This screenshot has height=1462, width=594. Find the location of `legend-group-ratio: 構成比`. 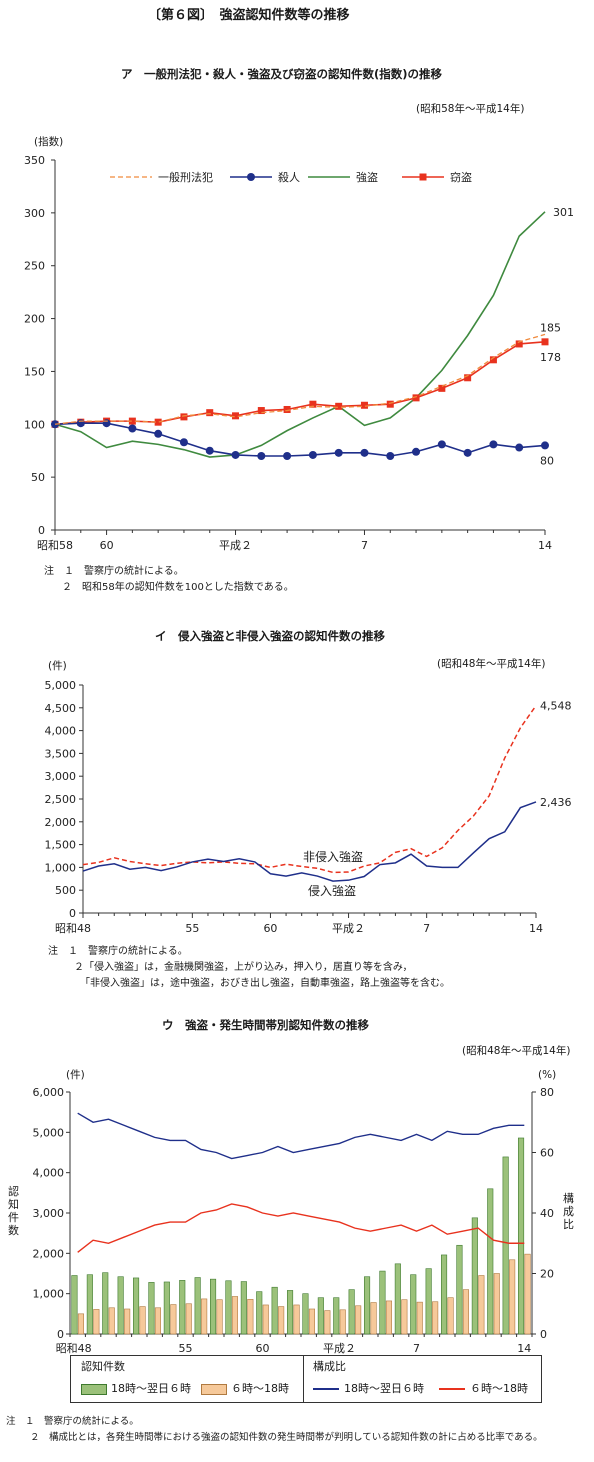

legend-group-ratio: 構成比 is located at coordinates (329, 1366).